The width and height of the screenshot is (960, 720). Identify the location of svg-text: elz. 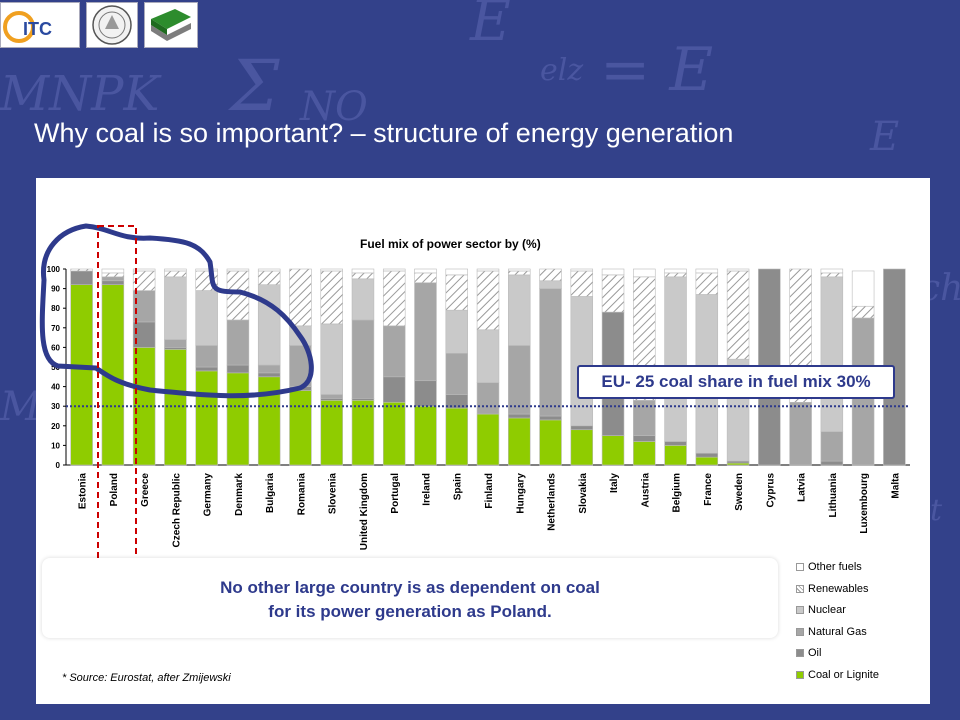
(561, 70).